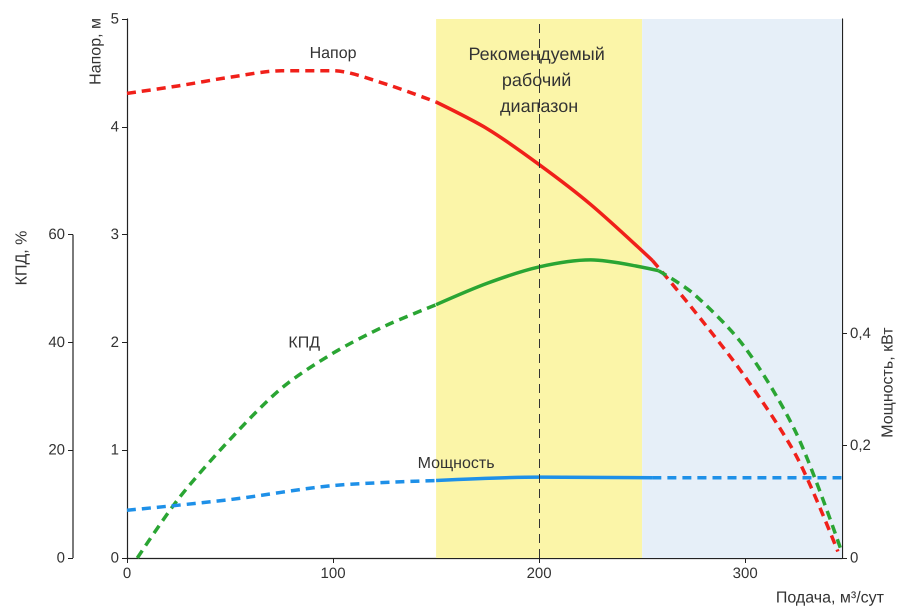 This screenshot has height=608, width=904. I want to click on y2-tick-label: 0, so click(60, 558).